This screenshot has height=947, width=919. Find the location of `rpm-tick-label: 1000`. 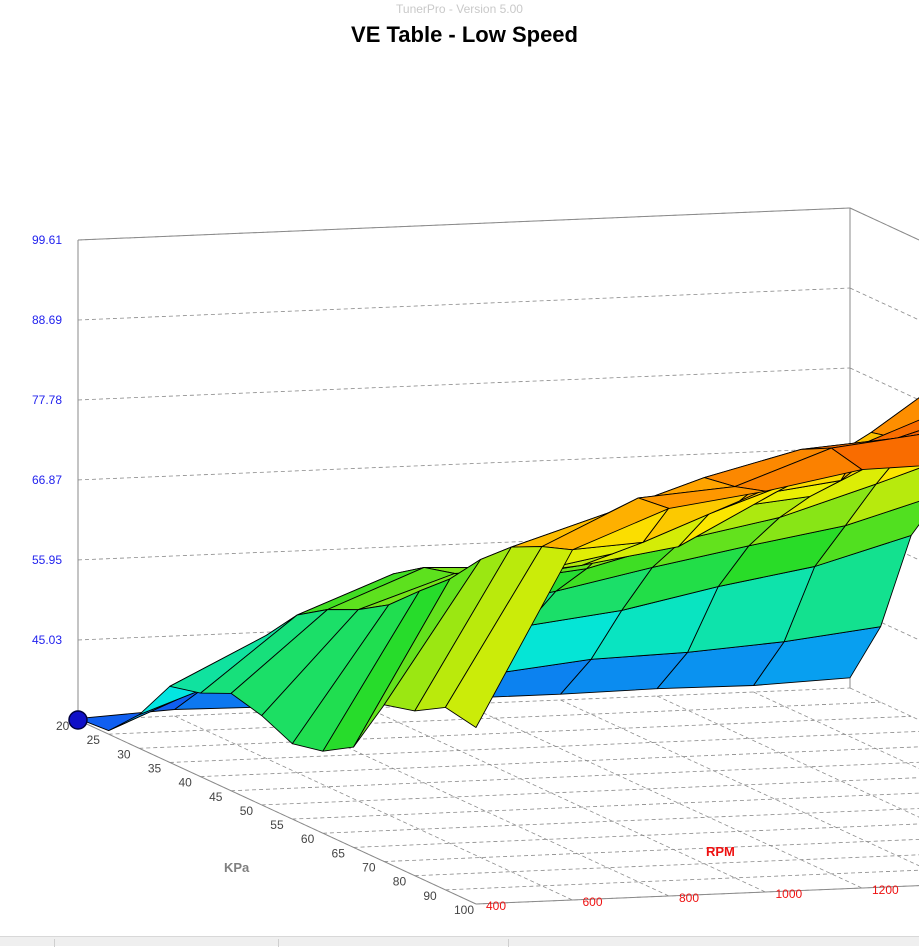

rpm-tick-label: 1000 is located at coordinates (789, 894).